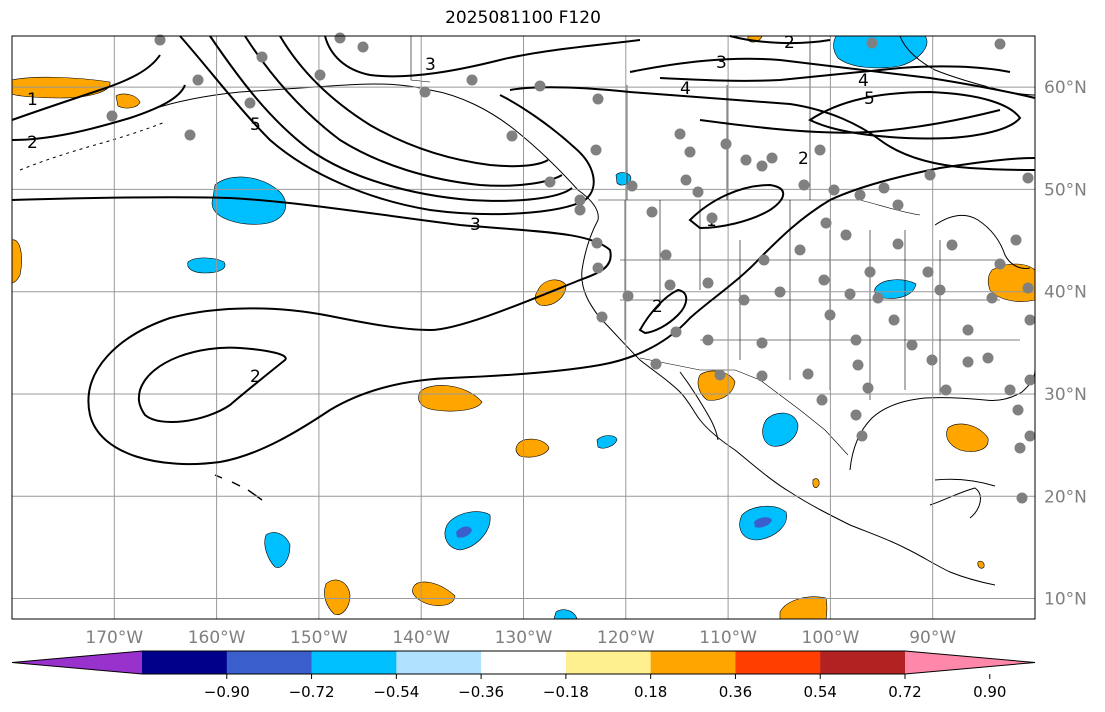 Image resolution: width=1105 pixels, height=712 pixels. Describe the element at coordinates (312, 692) in the screenshot. I see `colorbar-tick-label: −0.72` at that location.